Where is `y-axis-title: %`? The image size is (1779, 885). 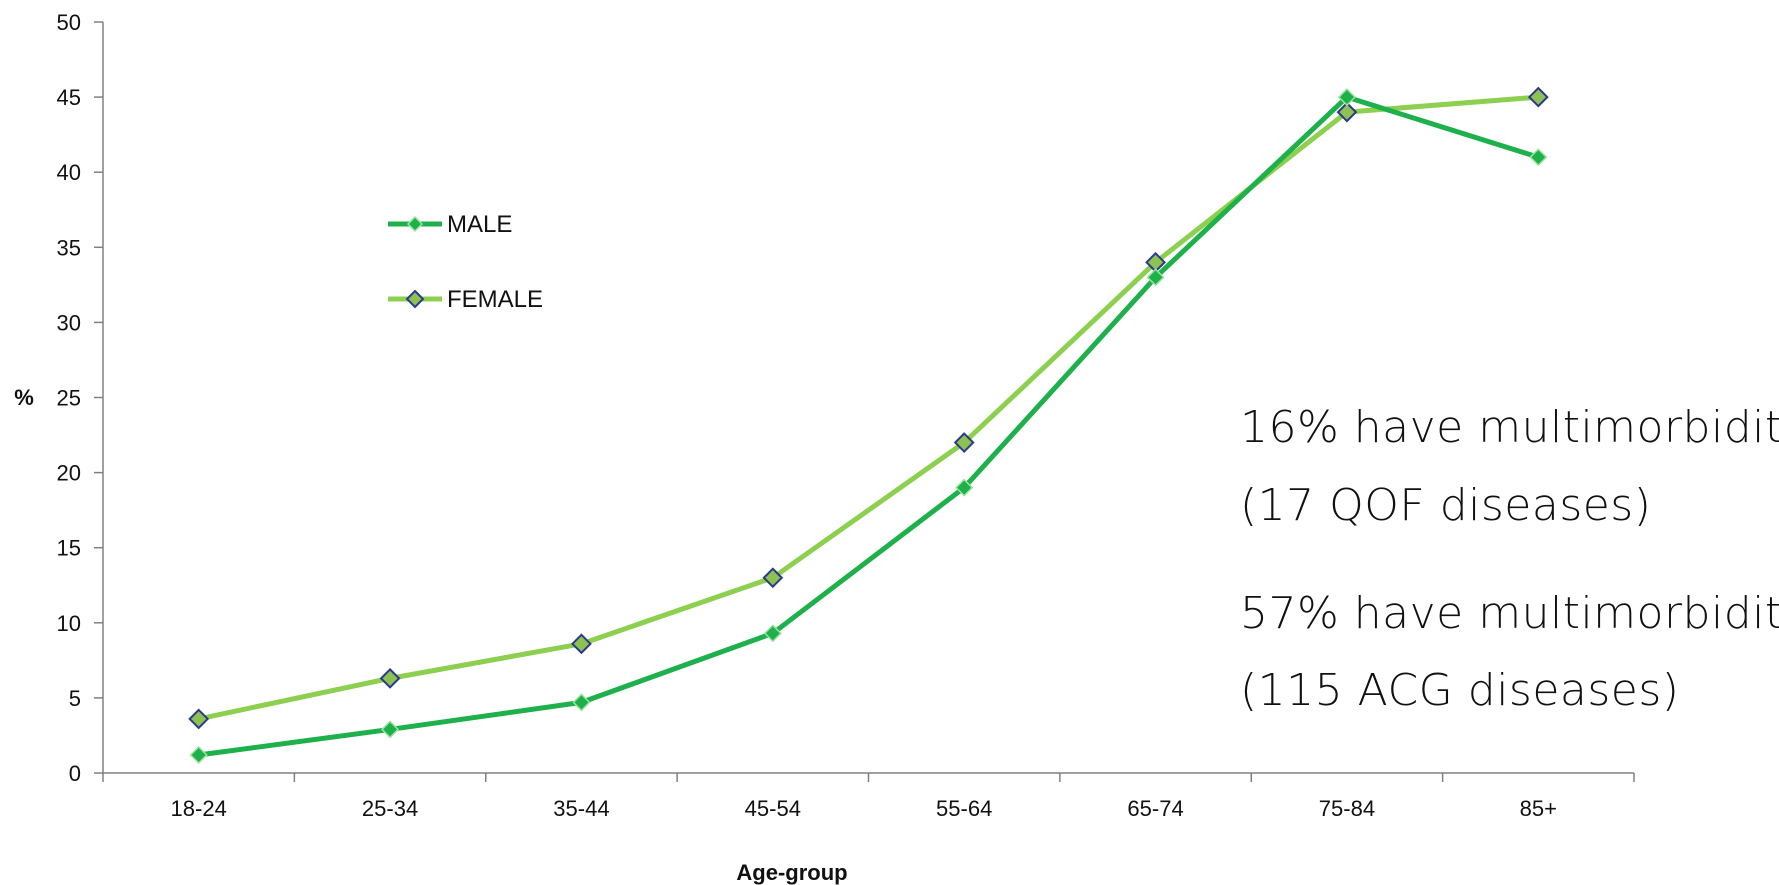 y-axis-title: % is located at coordinates (24, 397).